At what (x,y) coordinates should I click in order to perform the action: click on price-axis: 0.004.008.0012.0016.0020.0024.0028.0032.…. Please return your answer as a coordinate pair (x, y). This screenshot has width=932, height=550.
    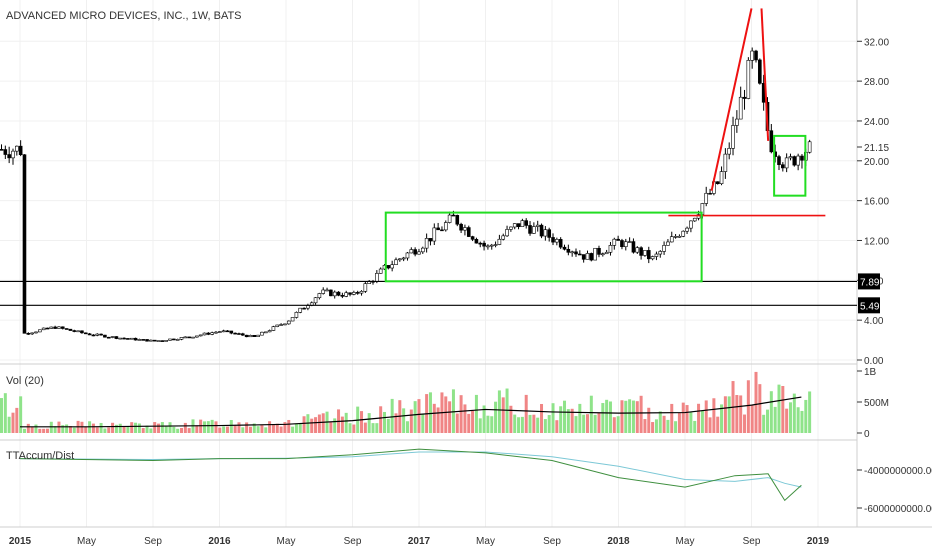
    Looking at the image, I should click on (873, 202).